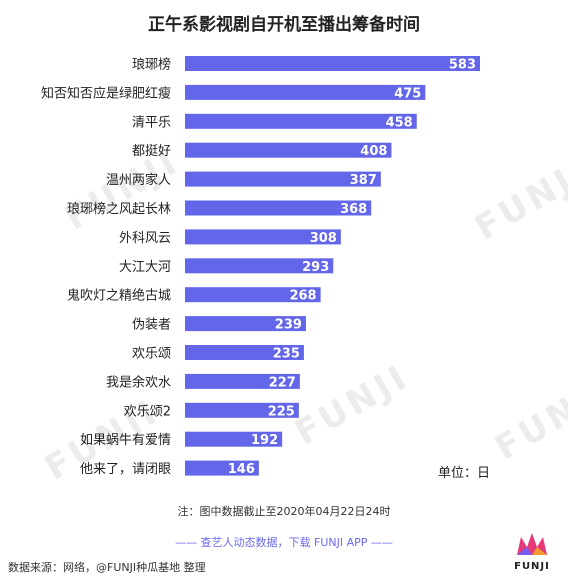  What do you see at coordinates (151, 354) in the screenshot?
I see `category-label: 欢乐颂` at bounding box center [151, 354].